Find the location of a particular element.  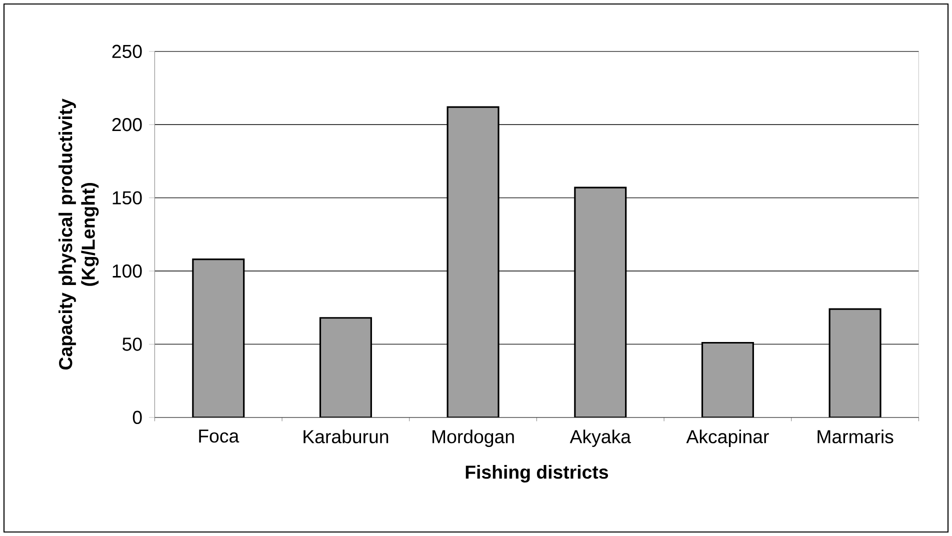

y-tick-label: 50 is located at coordinates (132, 344).